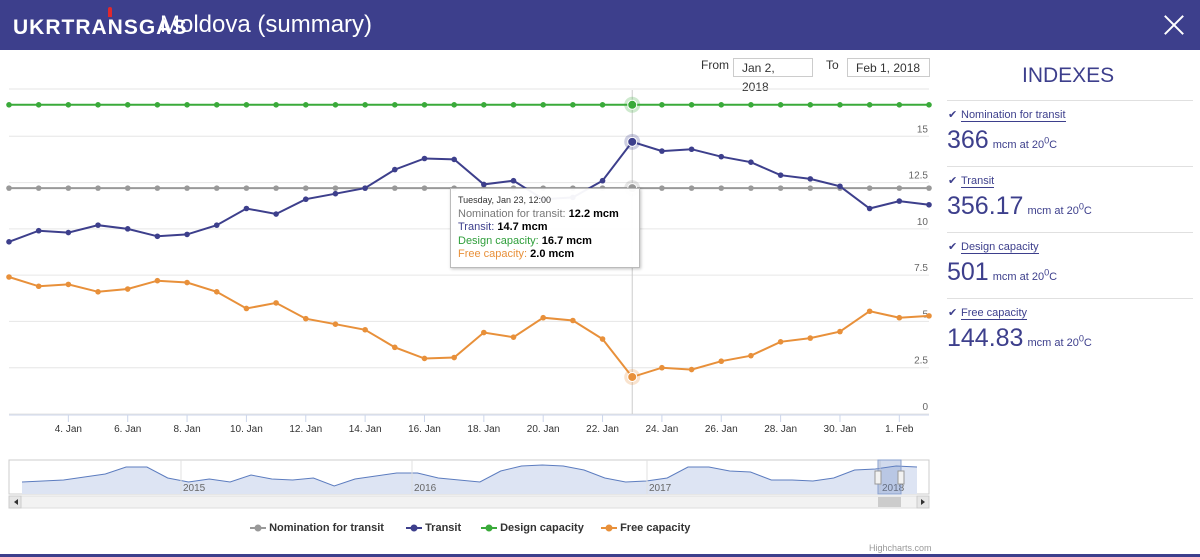 The height and width of the screenshot is (557, 1200). What do you see at coordinates (317, 528) in the screenshot?
I see `legend-item-nomination: Nomination for transit` at bounding box center [317, 528].